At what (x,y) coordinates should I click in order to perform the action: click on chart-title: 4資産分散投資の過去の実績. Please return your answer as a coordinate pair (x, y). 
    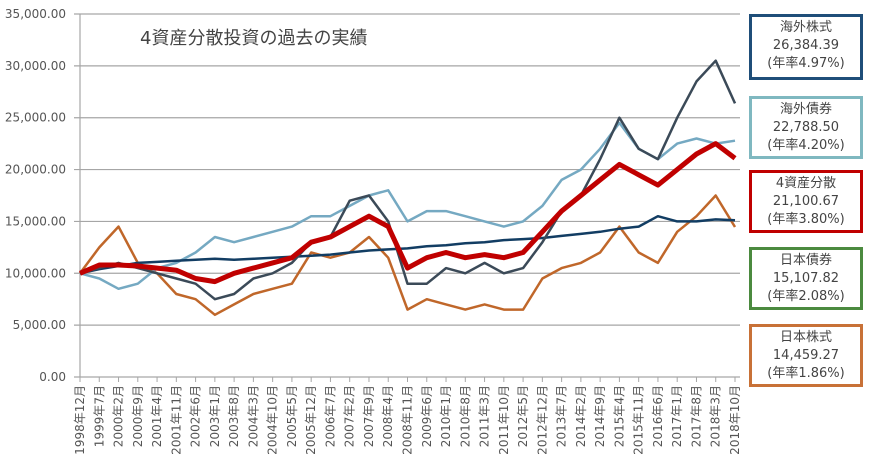
    Looking at the image, I should click on (253, 38).